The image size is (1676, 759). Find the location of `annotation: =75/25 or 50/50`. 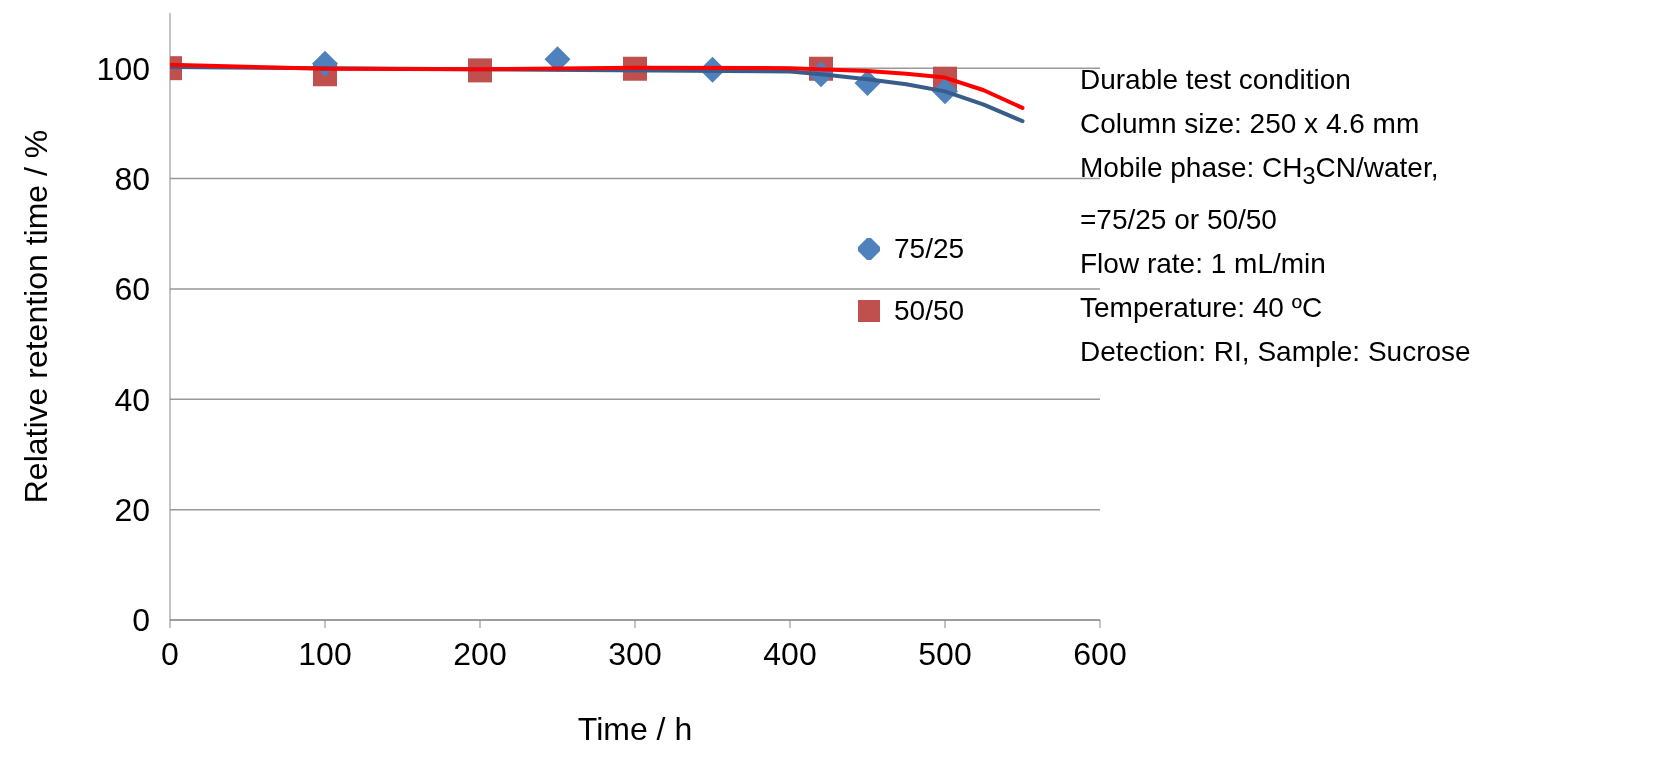

annotation: =75/25 or 50/50 is located at coordinates (1179, 219).